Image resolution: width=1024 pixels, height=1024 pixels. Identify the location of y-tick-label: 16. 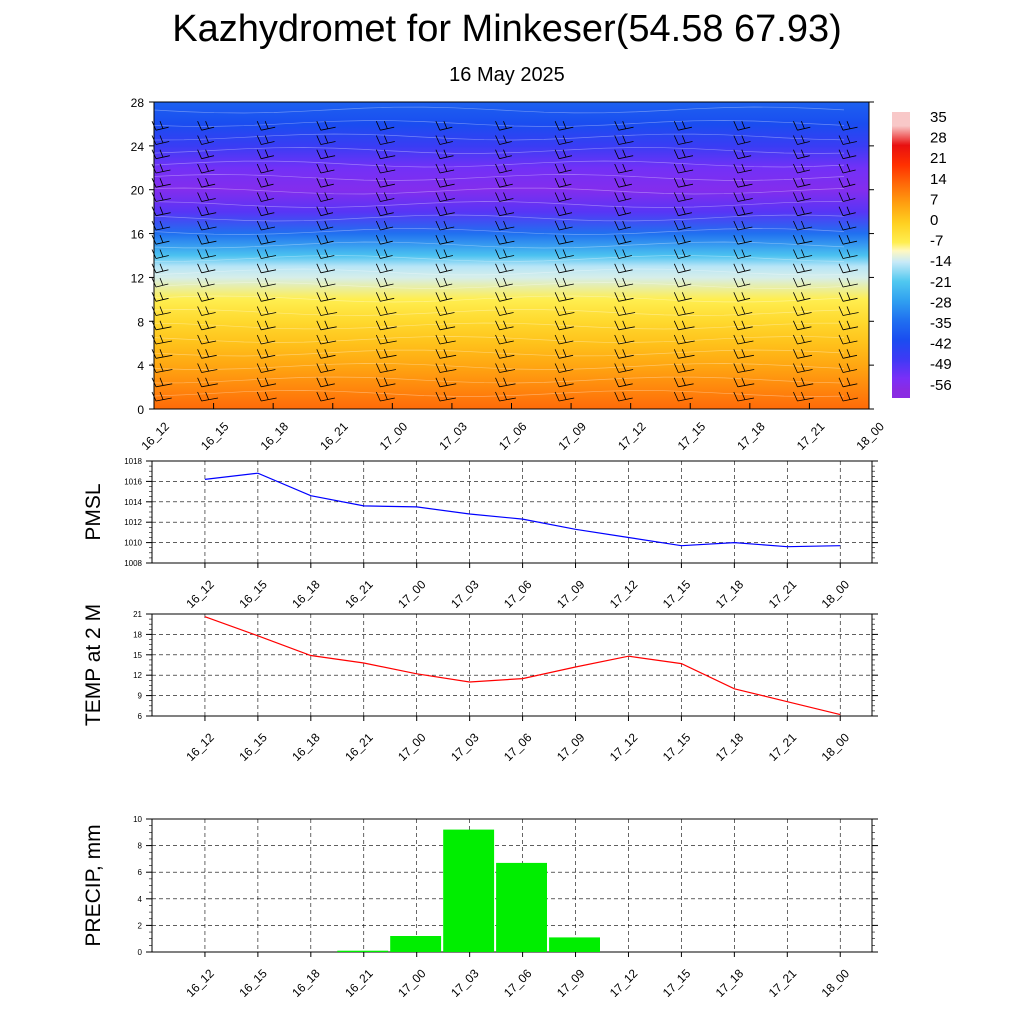
(138, 235).